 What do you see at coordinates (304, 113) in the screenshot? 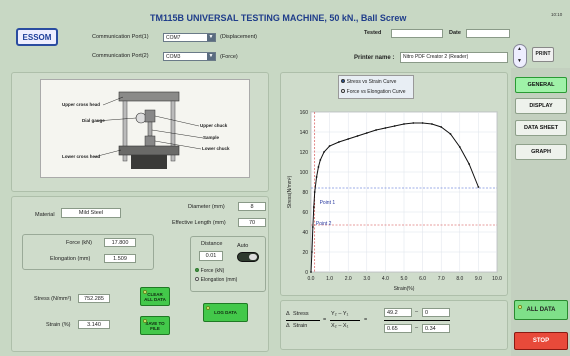
I see `y-tick-label: 160` at bounding box center [304, 113].